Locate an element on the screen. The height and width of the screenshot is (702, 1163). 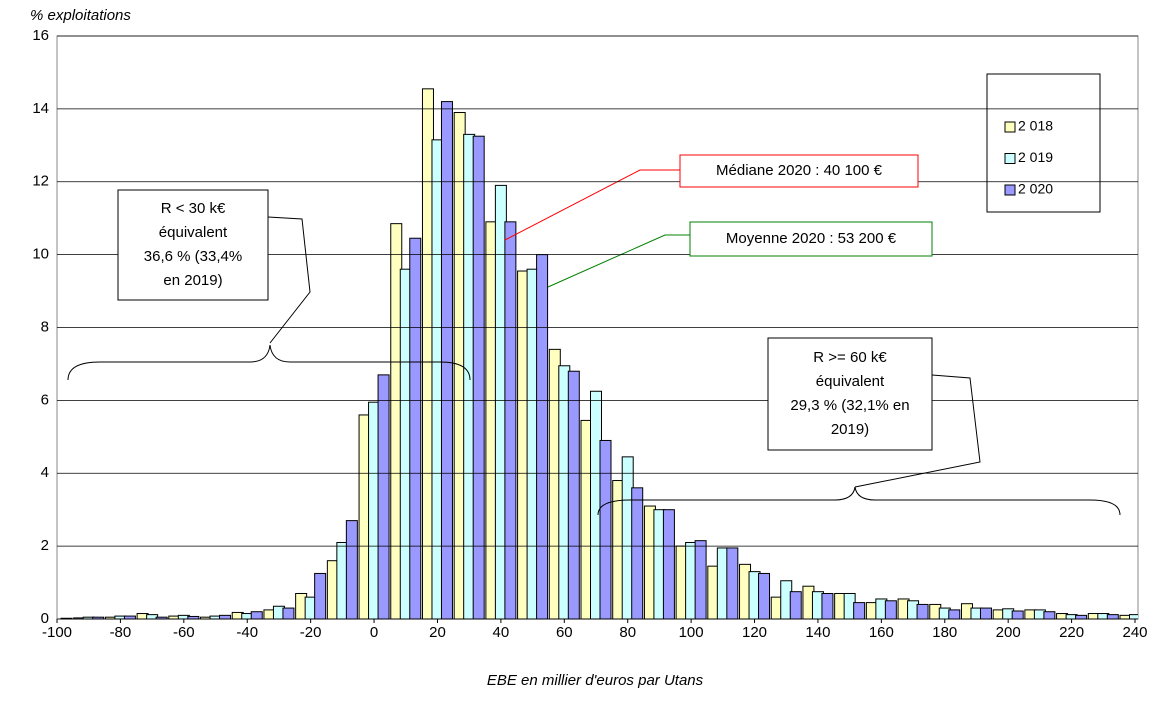
annotation-text: 36,6 % (33,4% is located at coordinates (193, 256).